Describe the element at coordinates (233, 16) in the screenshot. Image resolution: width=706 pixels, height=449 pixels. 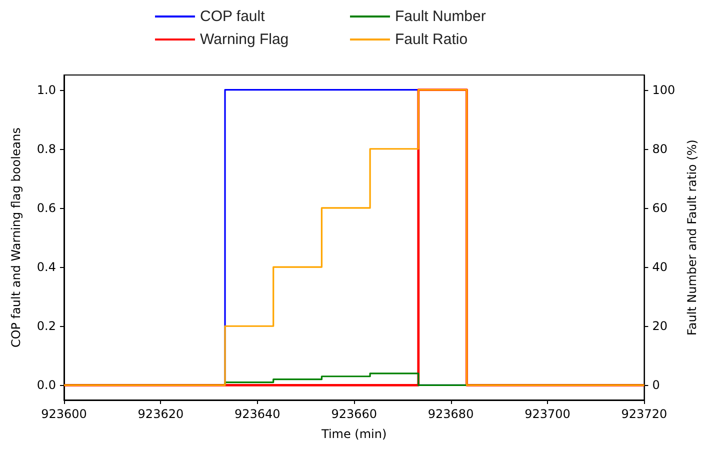
I see `legend-label: COP fault` at that location.